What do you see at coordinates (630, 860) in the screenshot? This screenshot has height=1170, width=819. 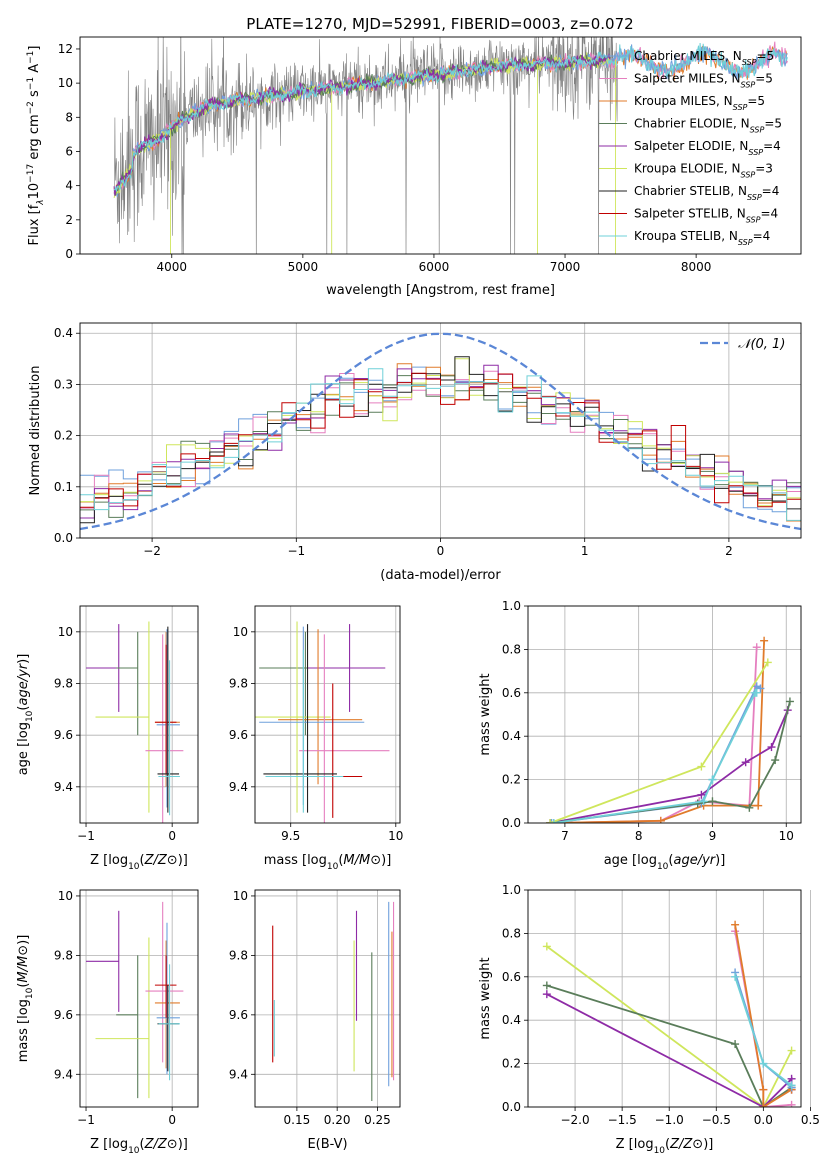 I see `label-part: age [log` at bounding box center [630, 860].